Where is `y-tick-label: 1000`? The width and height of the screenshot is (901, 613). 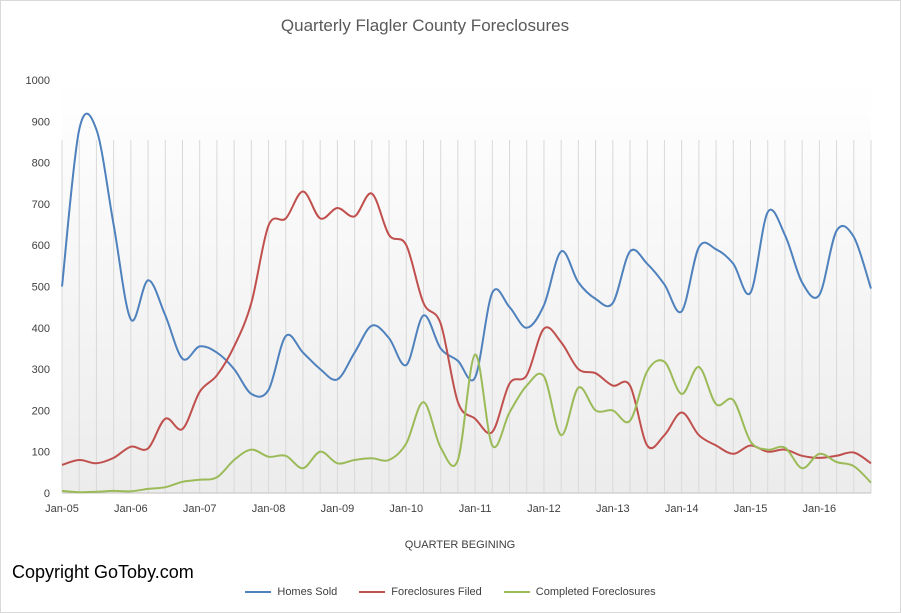 y-tick-label: 1000 is located at coordinates (38, 81).